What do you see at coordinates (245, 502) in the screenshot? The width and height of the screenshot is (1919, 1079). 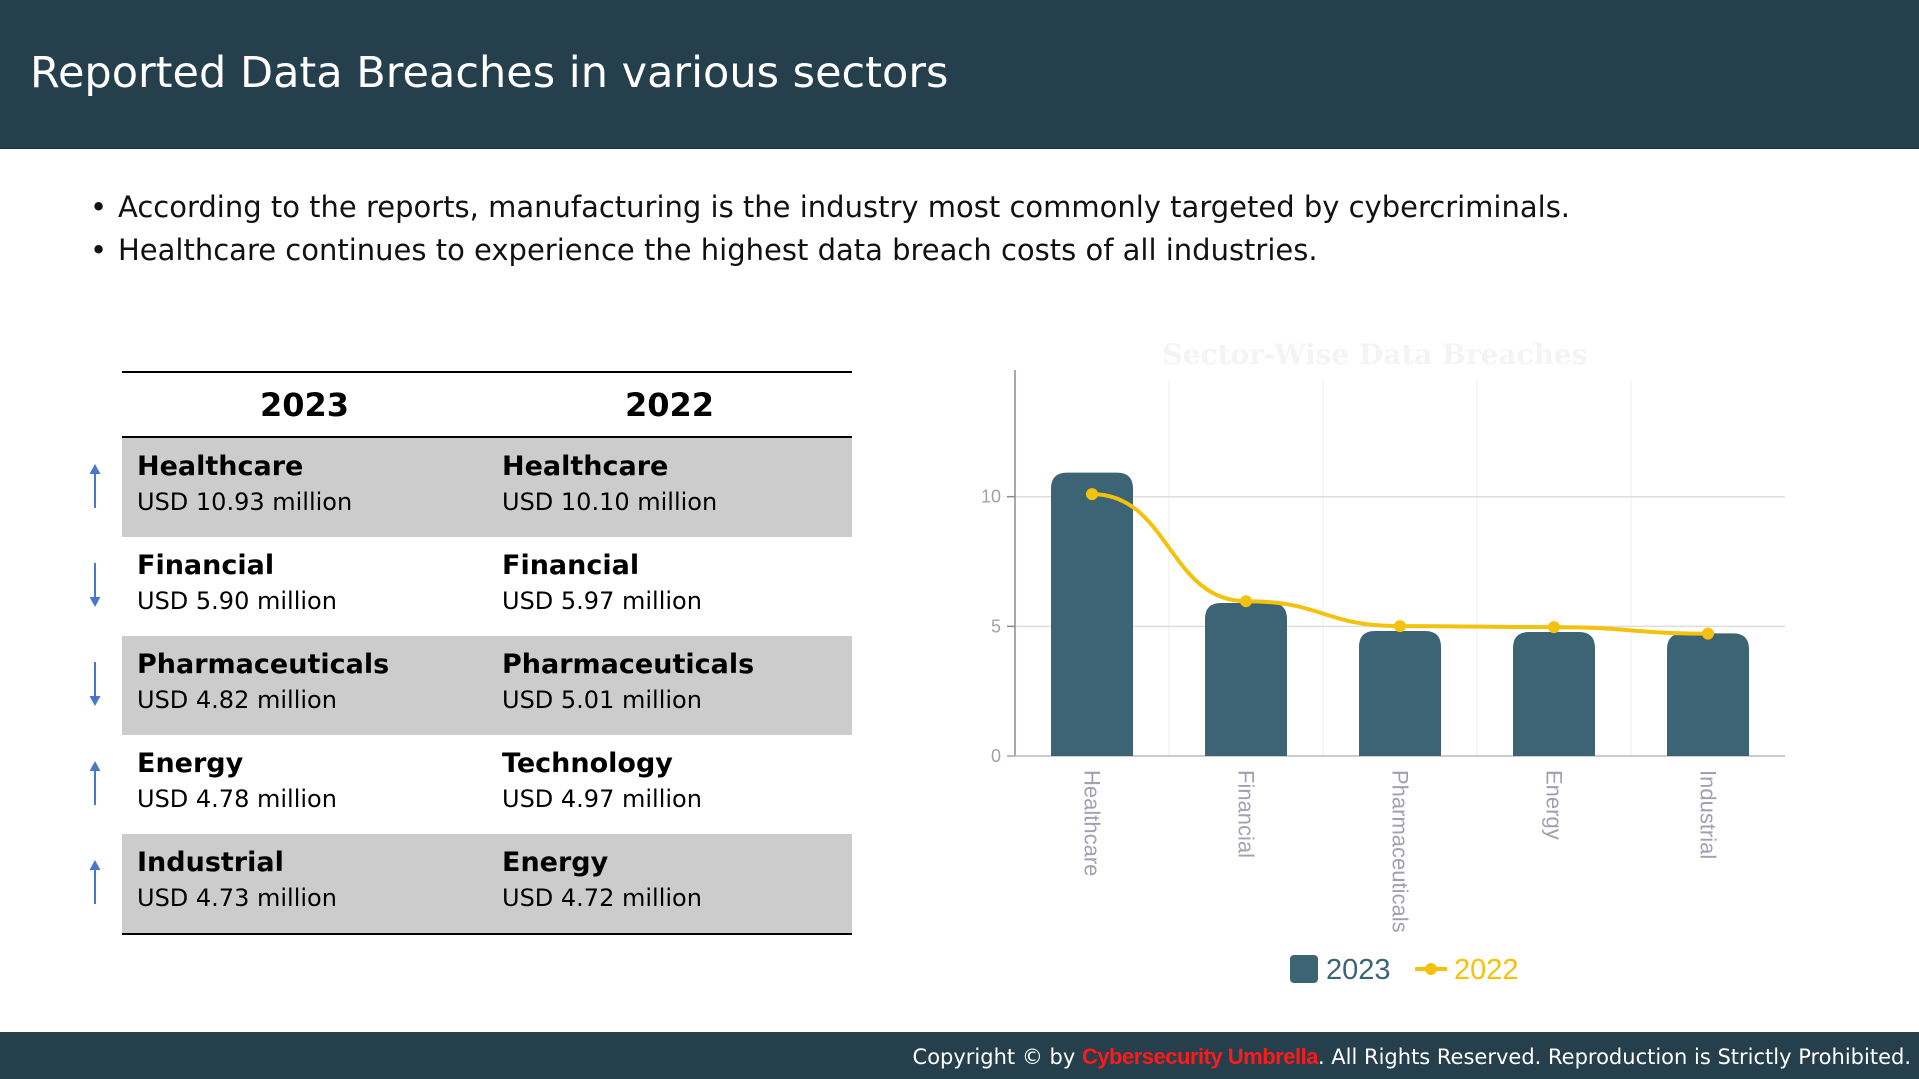 I see `breach-cost: USD 10.93 million` at bounding box center [245, 502].